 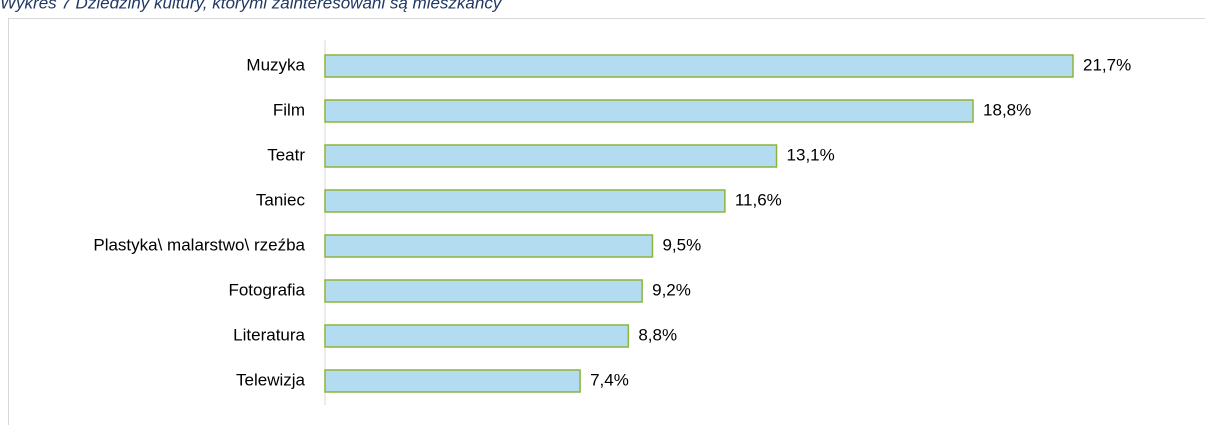 What do you see at coordinates (199, 244) in the screenshot?
I see `category-label: Plastyka\ malarstwo\ rzeźba` at bounding box center [199, 244].